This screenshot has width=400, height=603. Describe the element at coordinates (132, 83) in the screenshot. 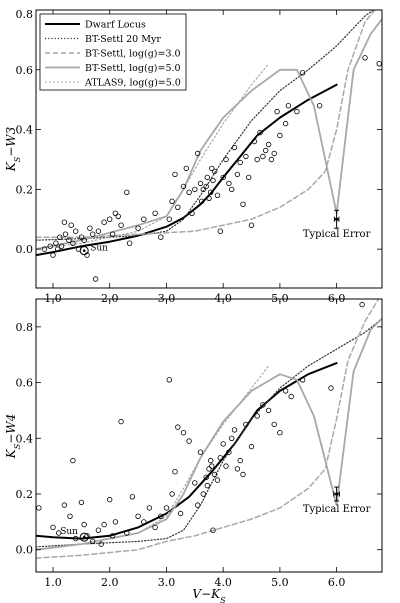

I see `legend-label: ATLAS9, log(g)=5.0` at that location.